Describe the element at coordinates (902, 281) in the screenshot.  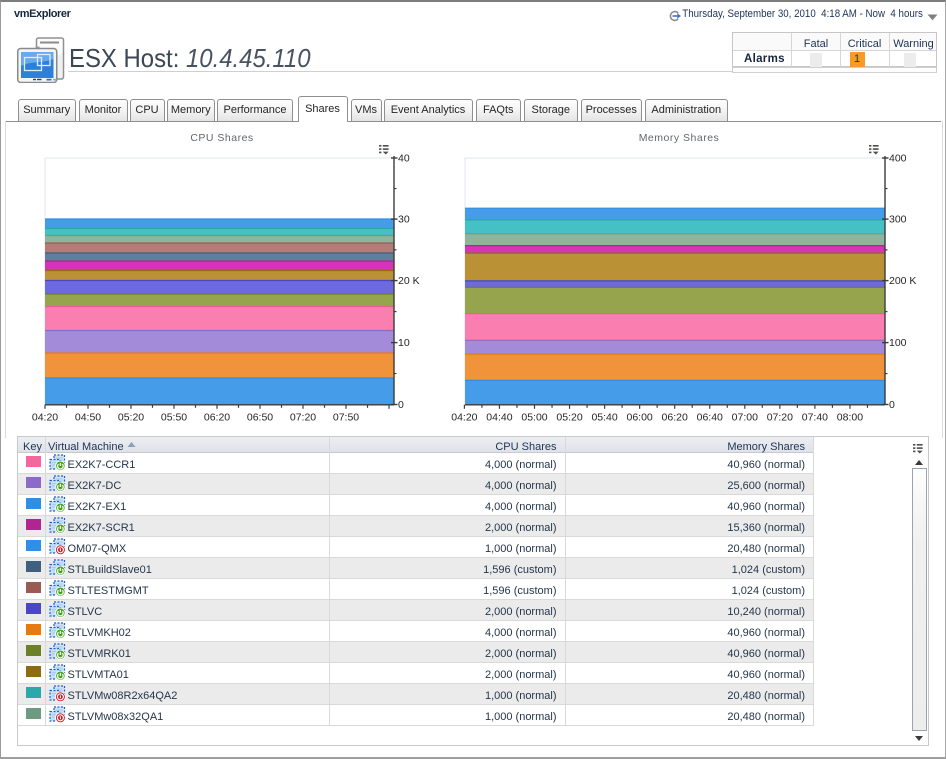
I see `svg-text: 200 K` at that location.